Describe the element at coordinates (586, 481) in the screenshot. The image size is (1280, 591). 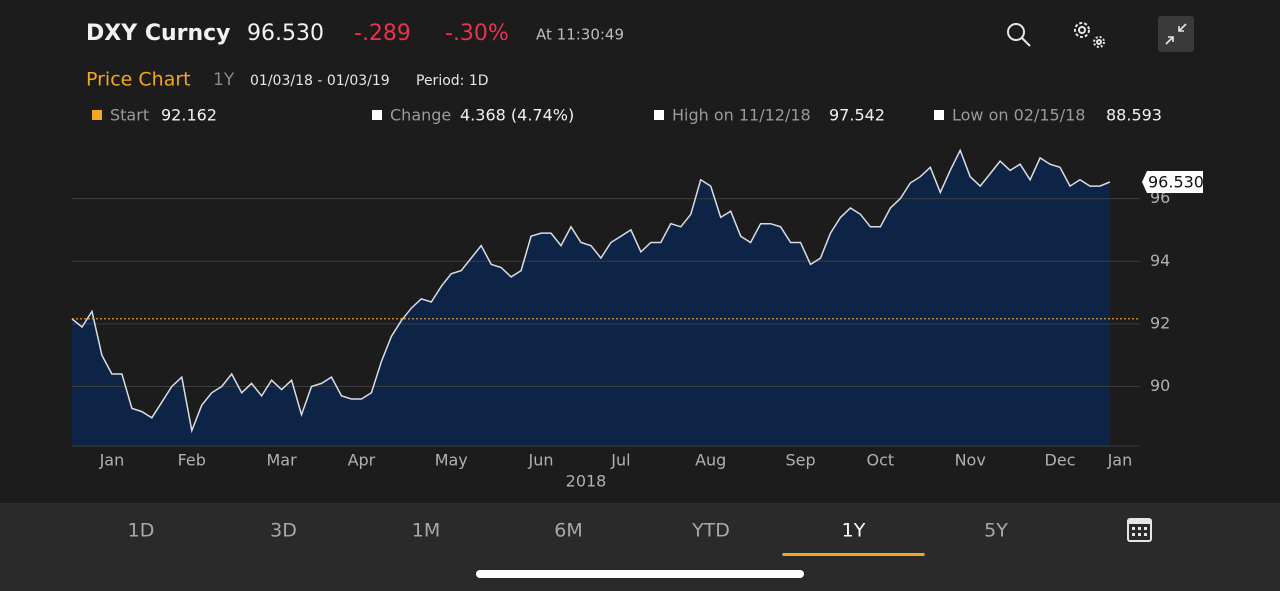
I see `x-axis-year: 2018` at that location.